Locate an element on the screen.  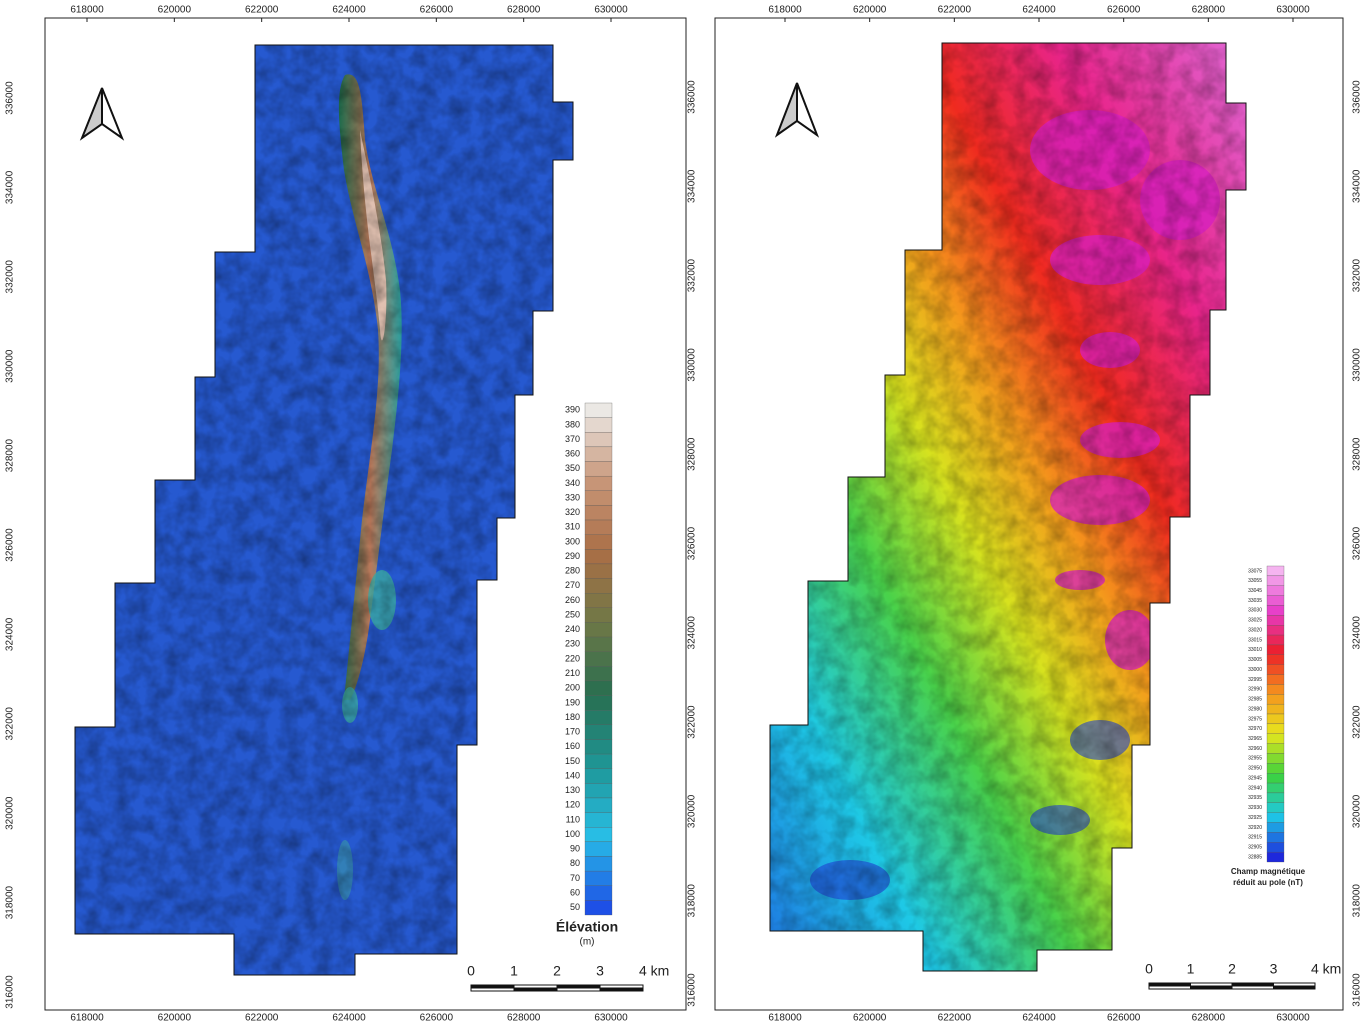
y-tick-label: 316000 is located at coordinates (1357, 990).